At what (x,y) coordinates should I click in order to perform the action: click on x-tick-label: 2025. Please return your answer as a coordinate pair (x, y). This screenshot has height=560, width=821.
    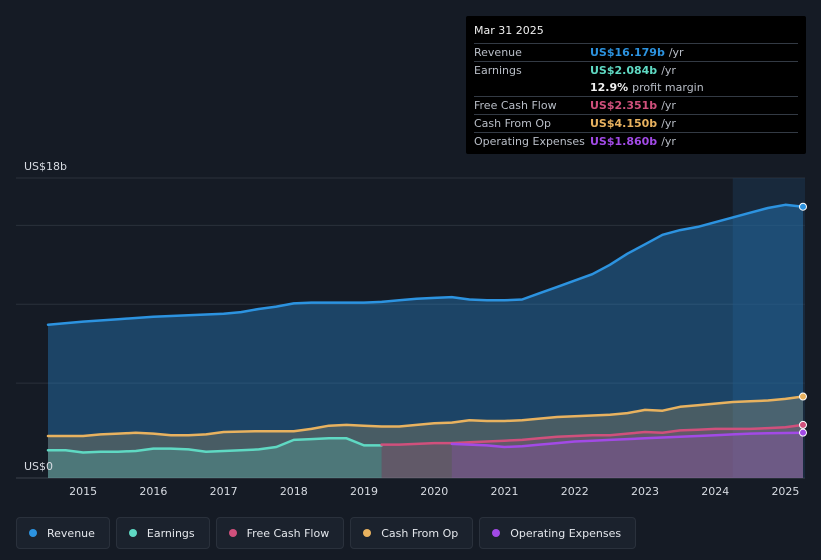
    Looking at the image, I should click on (785, 491).